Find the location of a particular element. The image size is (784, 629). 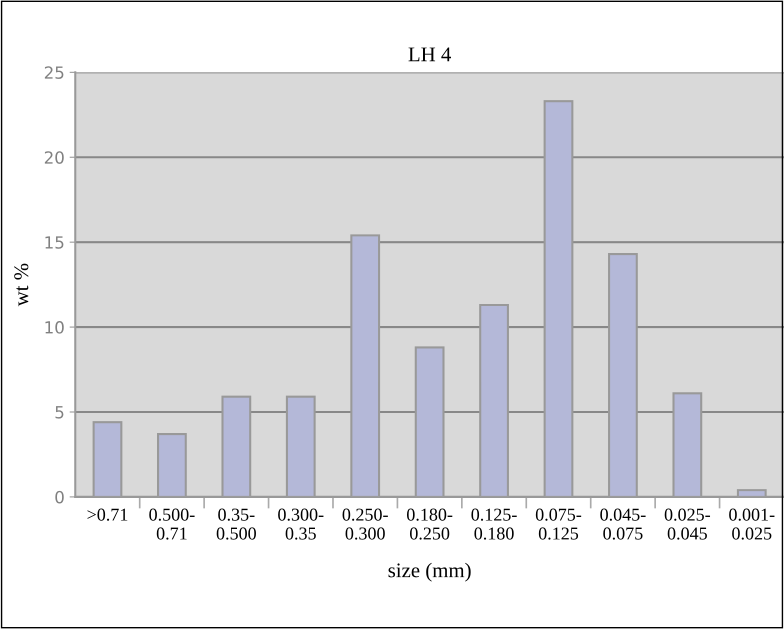

x-tick-label: 0.045-0.075 is located at coordinates (623, 524).